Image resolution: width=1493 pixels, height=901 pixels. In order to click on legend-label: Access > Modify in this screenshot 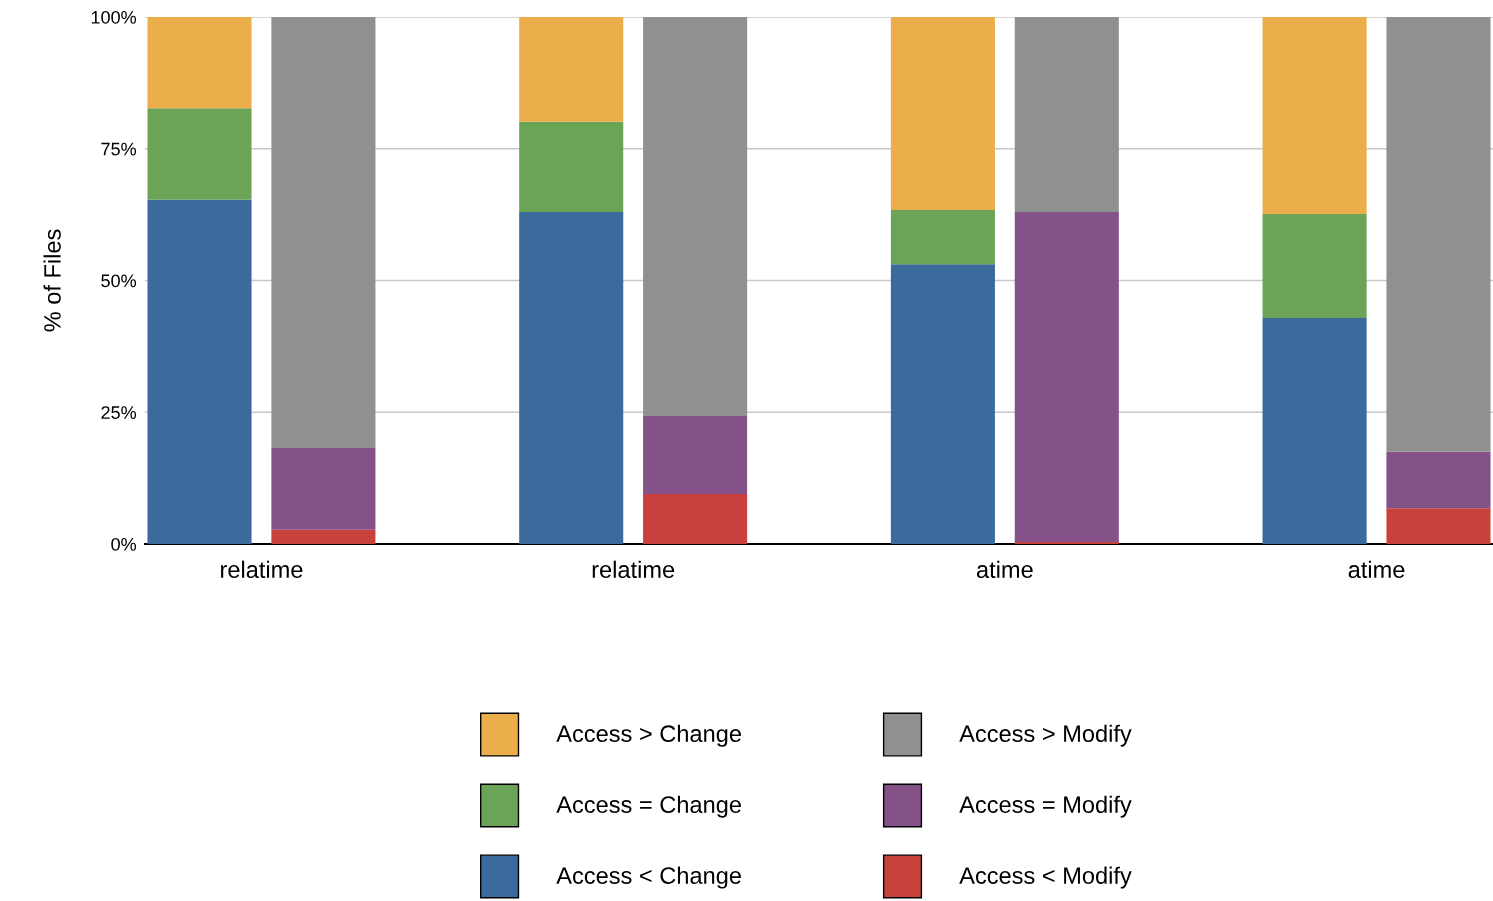, I will do `click(1045, 735)`.